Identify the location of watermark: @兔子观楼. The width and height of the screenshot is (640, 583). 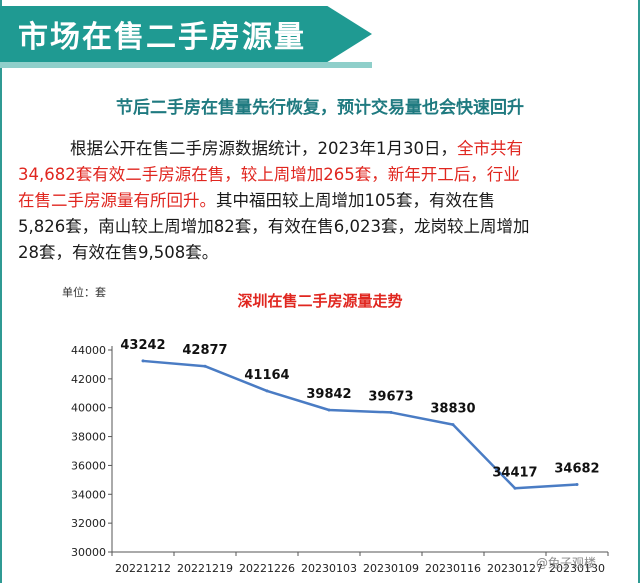
(566, 563).